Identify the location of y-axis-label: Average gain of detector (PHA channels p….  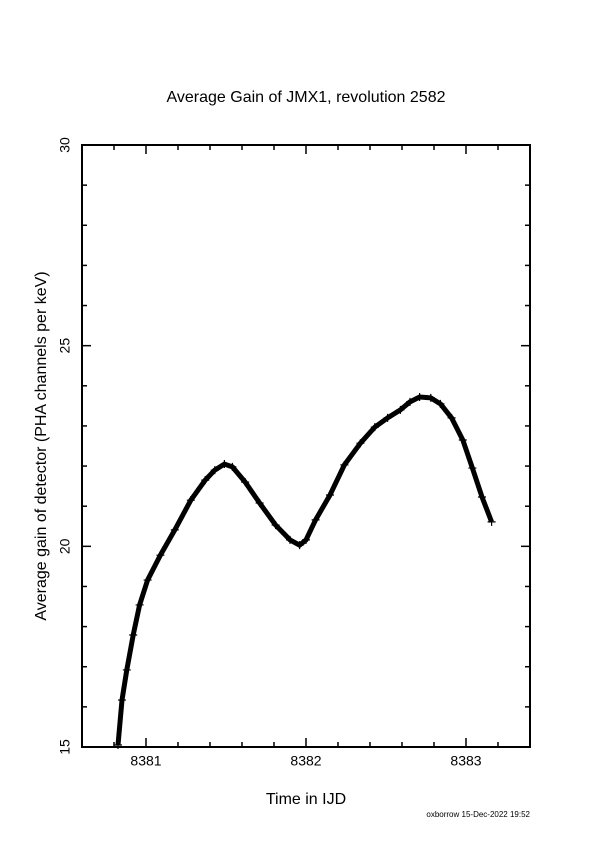
(41, 445).